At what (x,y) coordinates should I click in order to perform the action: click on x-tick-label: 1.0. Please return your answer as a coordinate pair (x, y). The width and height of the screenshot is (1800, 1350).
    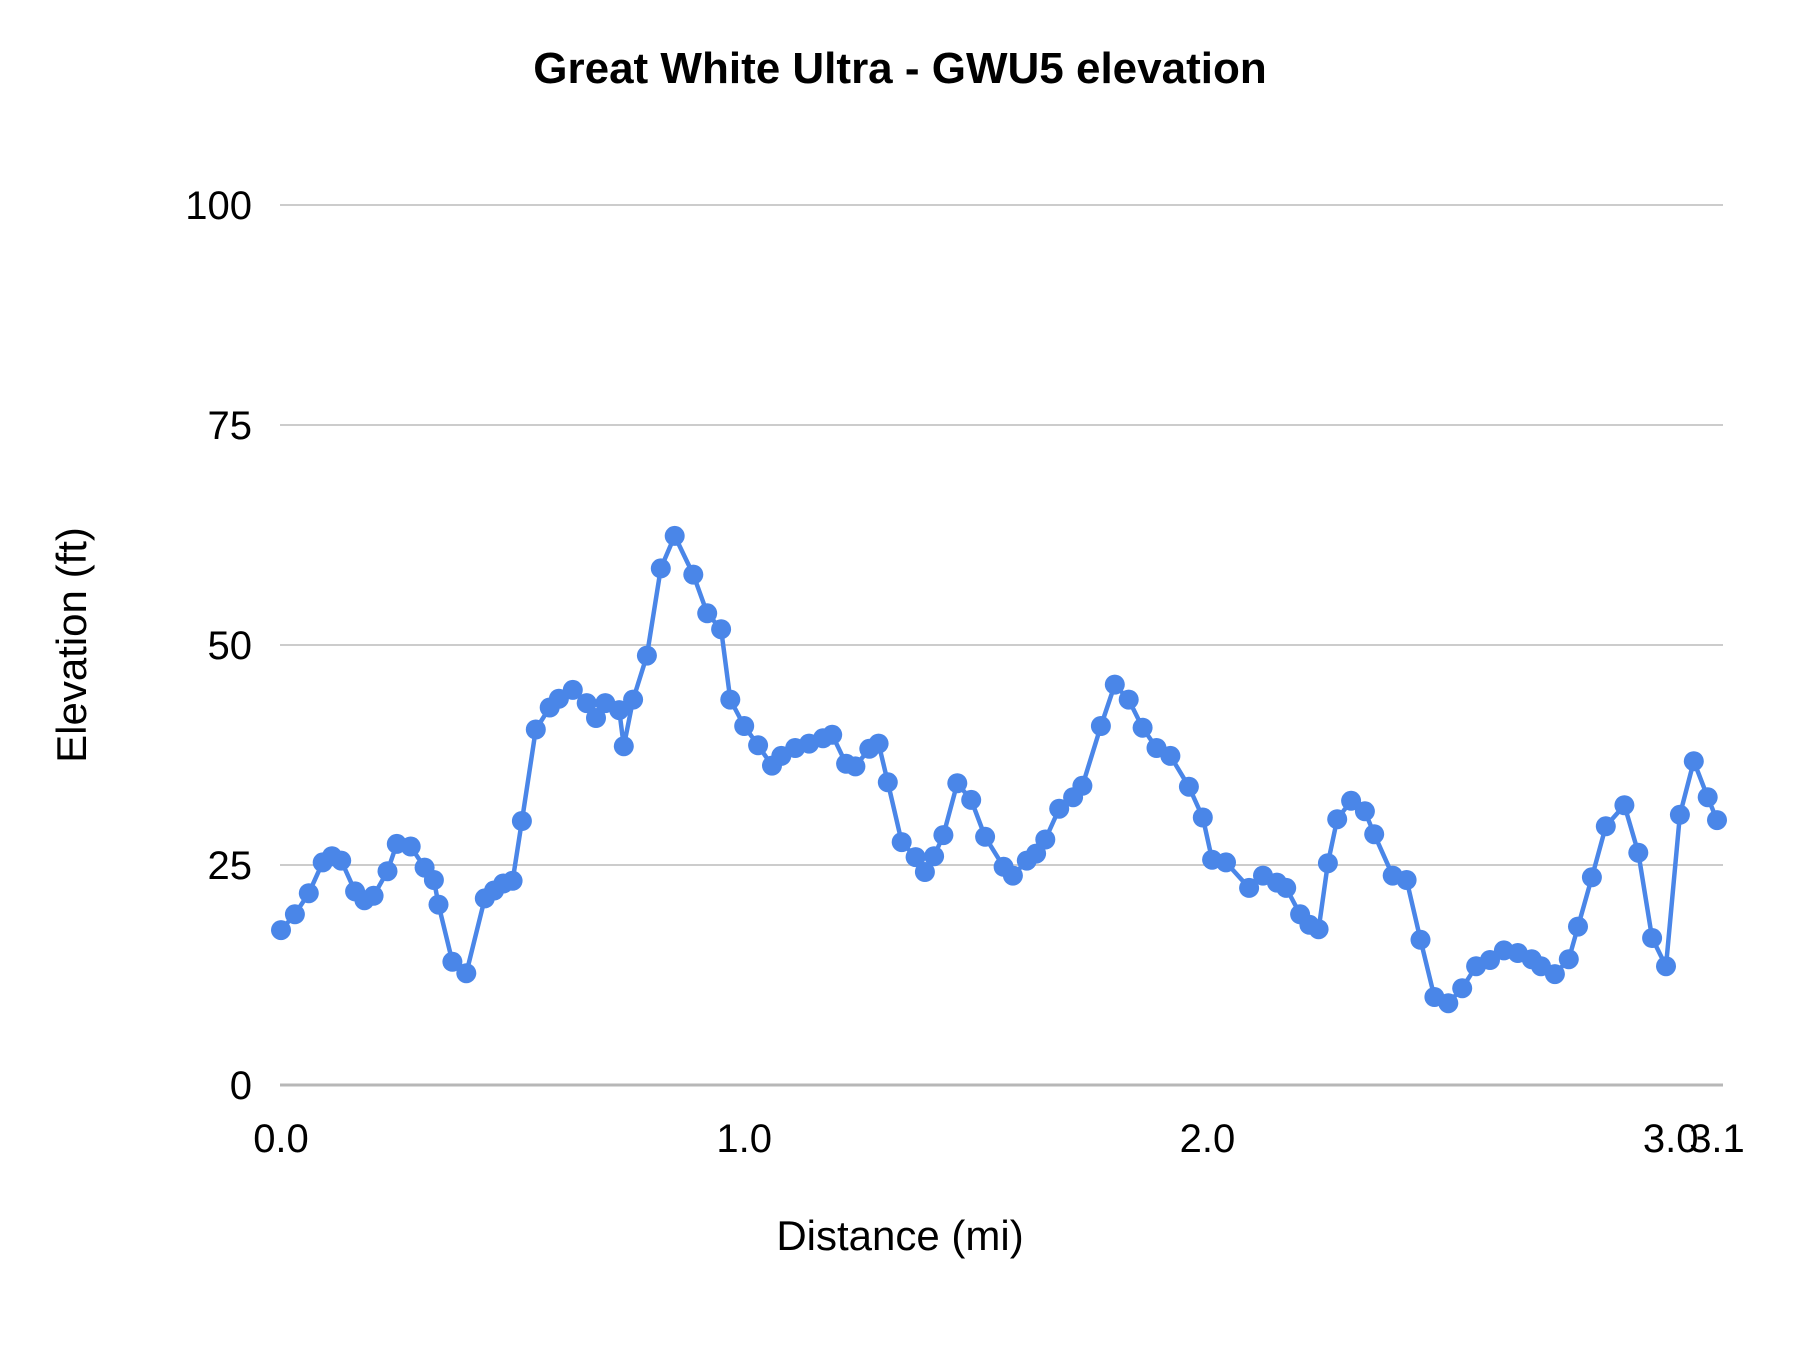
    Looking at the image, I should click on (744, 1139).